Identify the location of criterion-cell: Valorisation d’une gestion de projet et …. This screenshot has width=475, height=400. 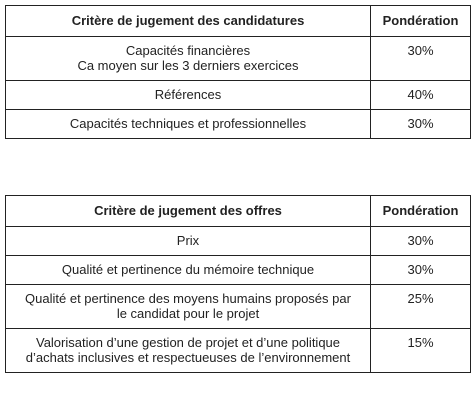
(188, 350).